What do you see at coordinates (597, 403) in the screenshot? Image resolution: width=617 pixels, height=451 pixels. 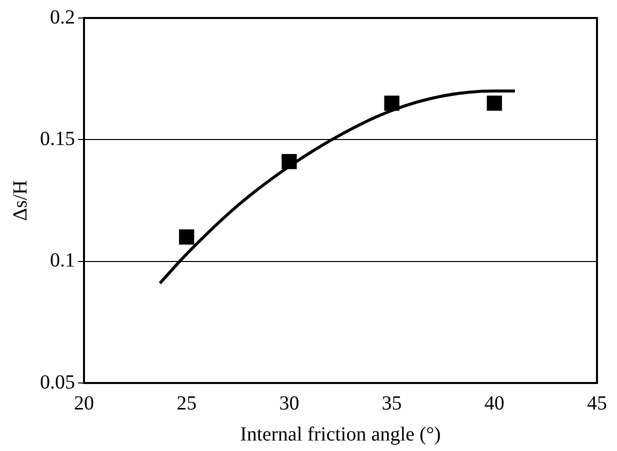 I see `x-tick-label: 45` at bounding box center [597, 403].